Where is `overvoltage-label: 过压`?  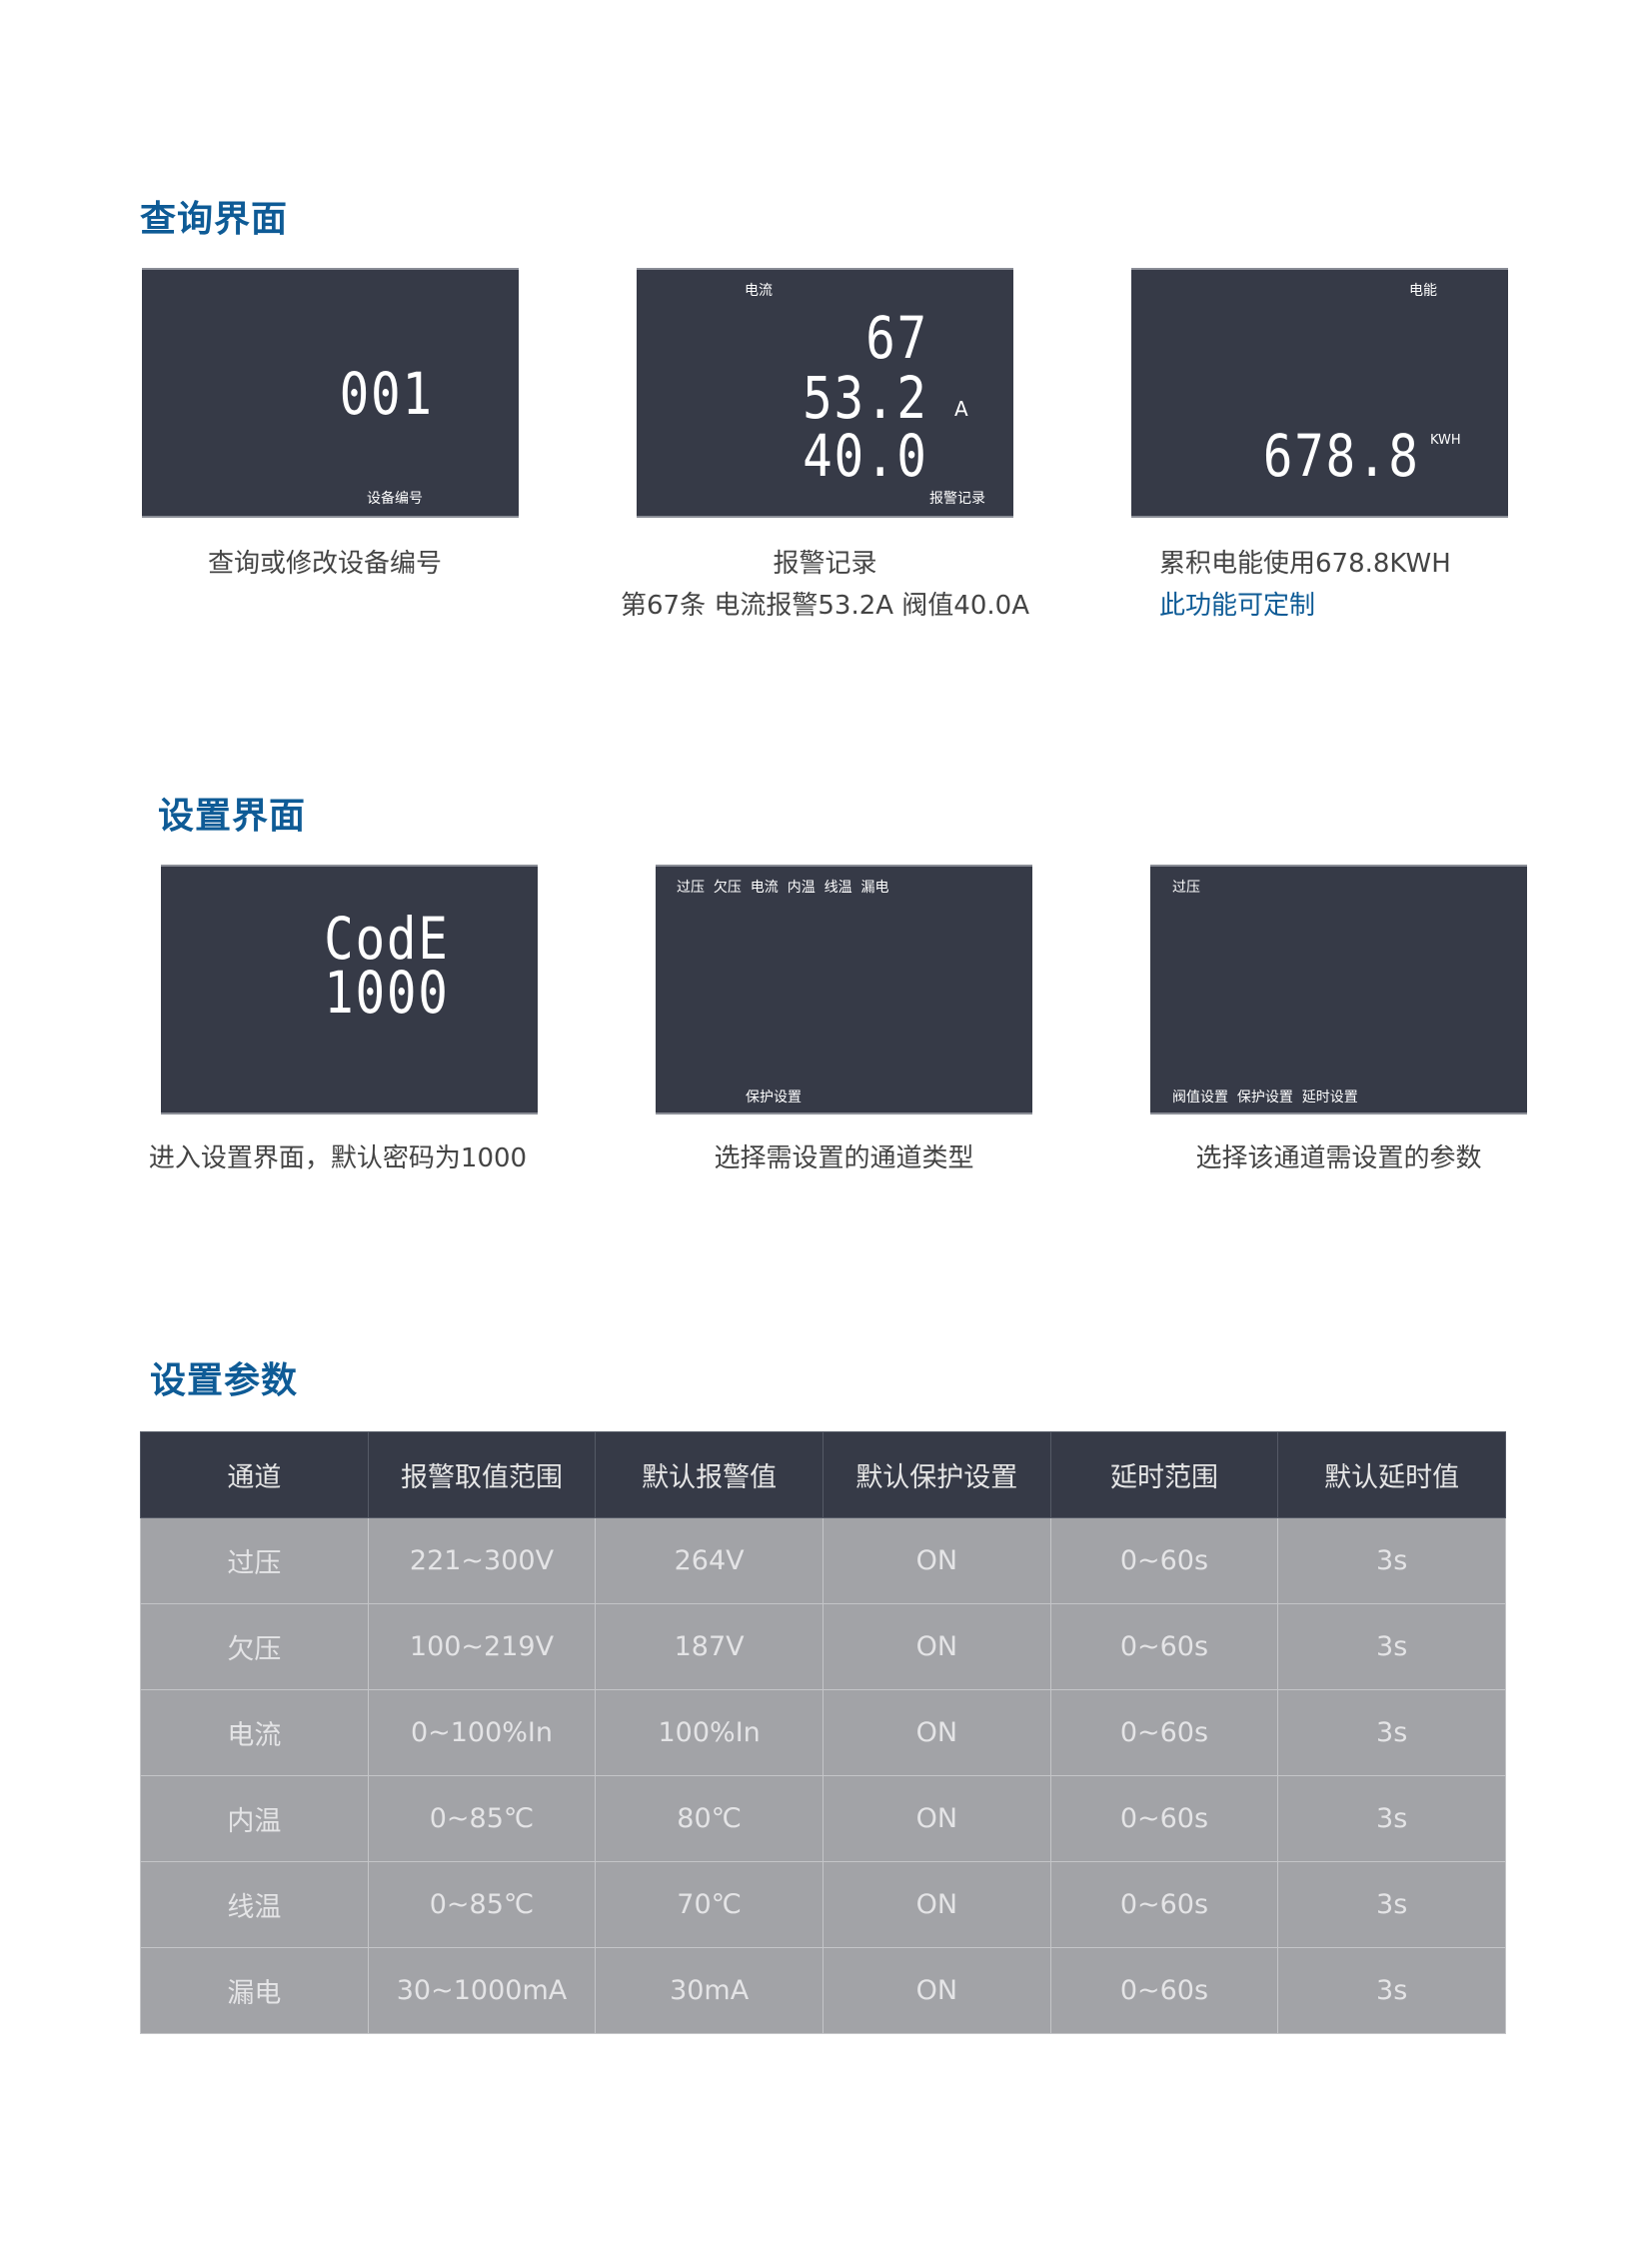 overvoltage-label: 过压 is located at coordinates (1186, 888).